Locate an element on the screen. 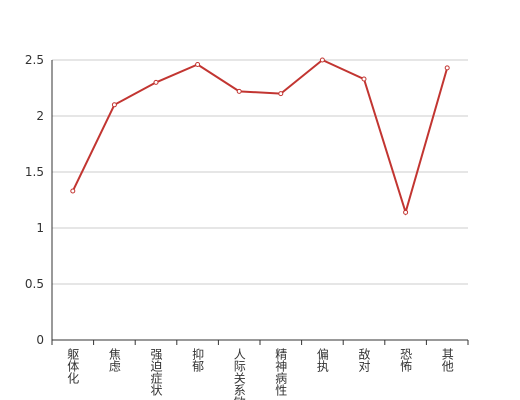 Image resolution: width=520 pixels, height=400 pixels. y-tick-label: 1 is located at coordinates (40, 228).